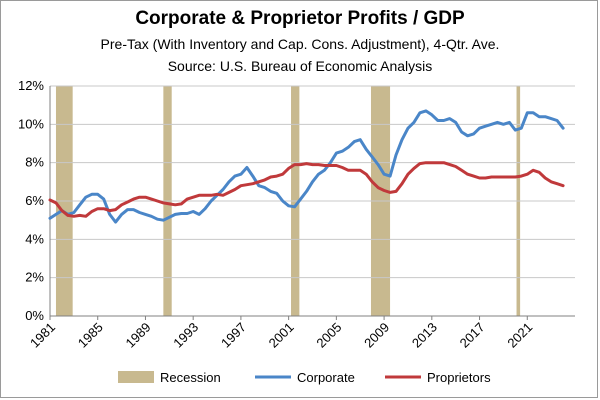 The image size is (600, 400). Describe the element at coordinates (34, 162) in the screenshot. I see `y-tick-label: 8%` at that location.